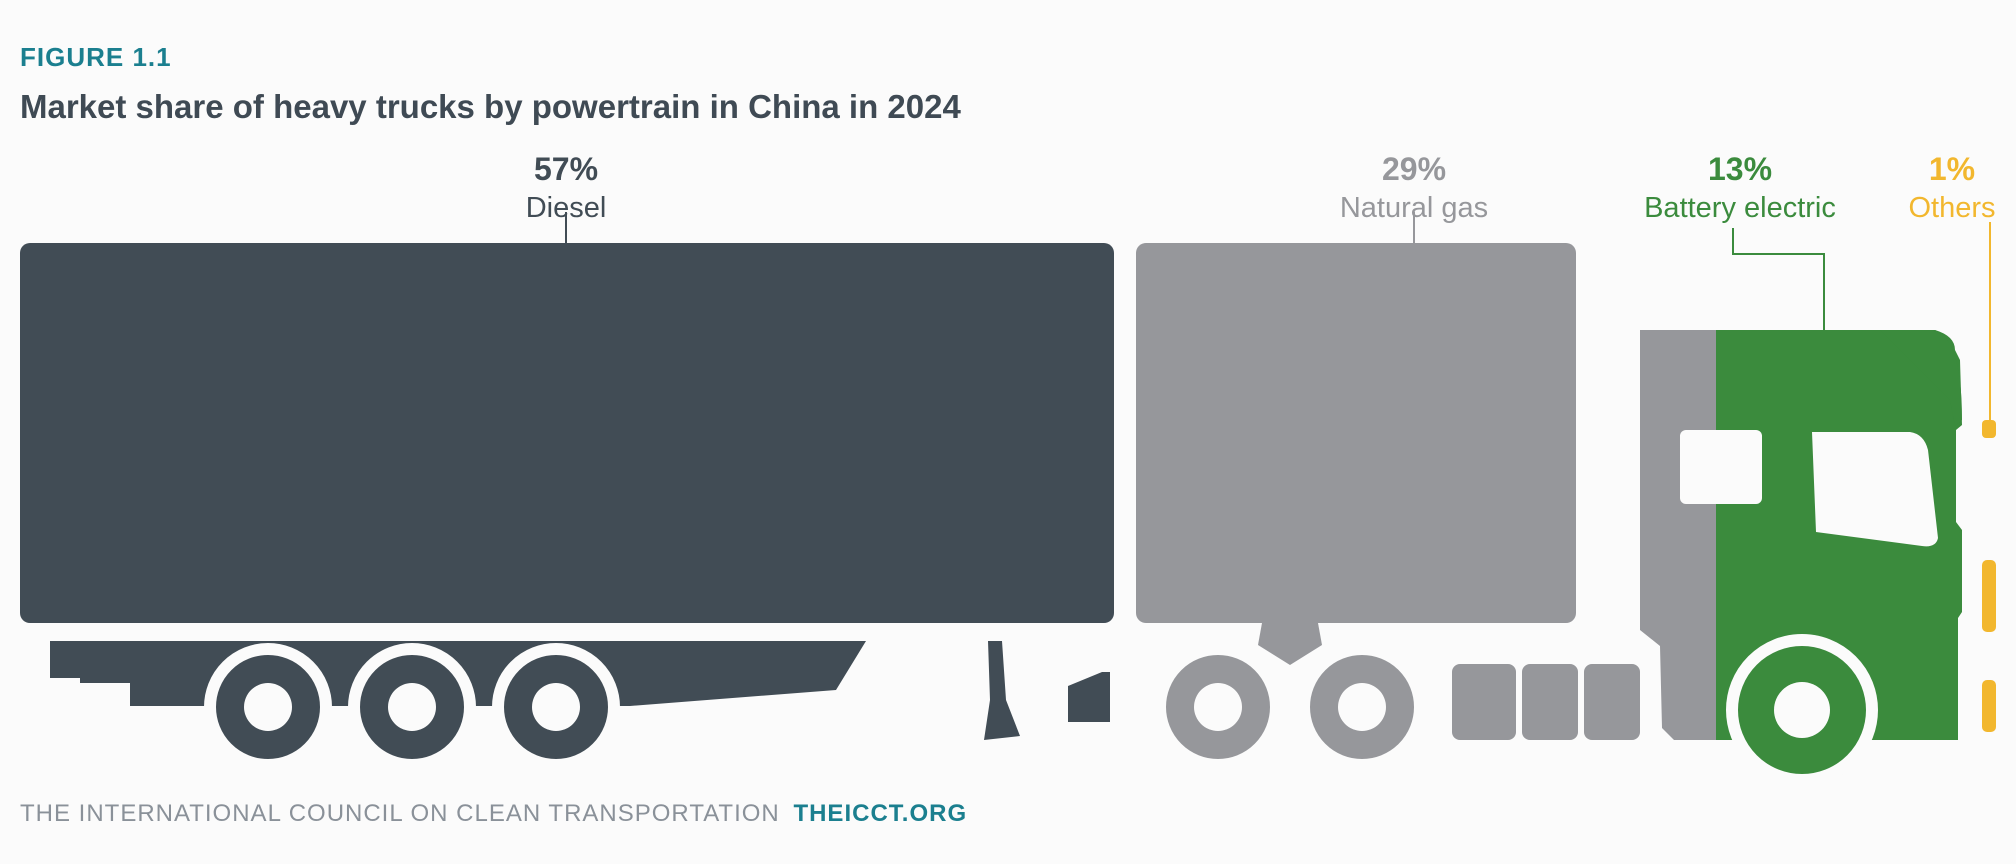  Describe the element at coordinates (1989, 706) in the screenshot. I see `others-bumper-low` at that location.